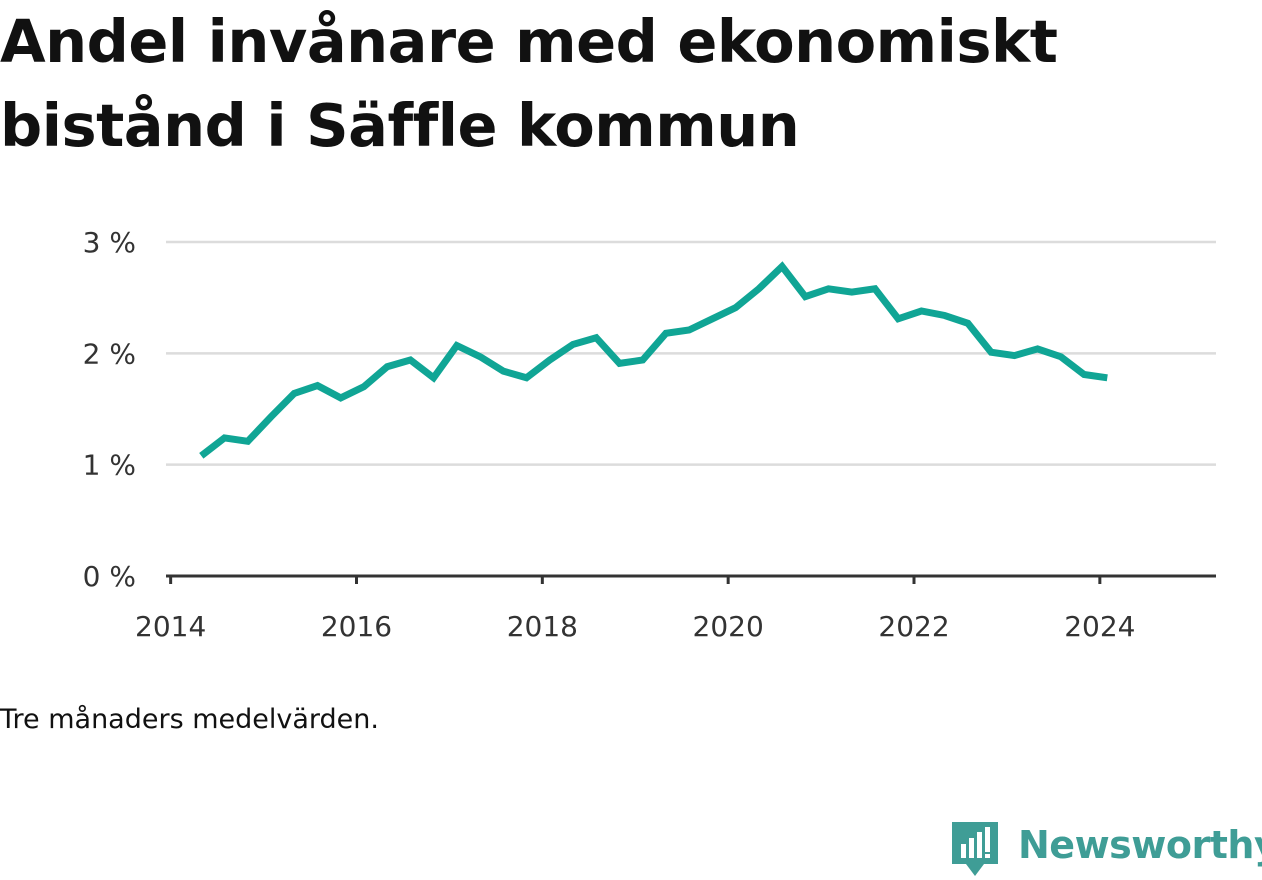 The height and width of the screenshot is (880, 1262). What do you see at coordinates (109, 576) in the screenshot?
I see `y-tick-label: 0 %` at bounding box center [109, 576].